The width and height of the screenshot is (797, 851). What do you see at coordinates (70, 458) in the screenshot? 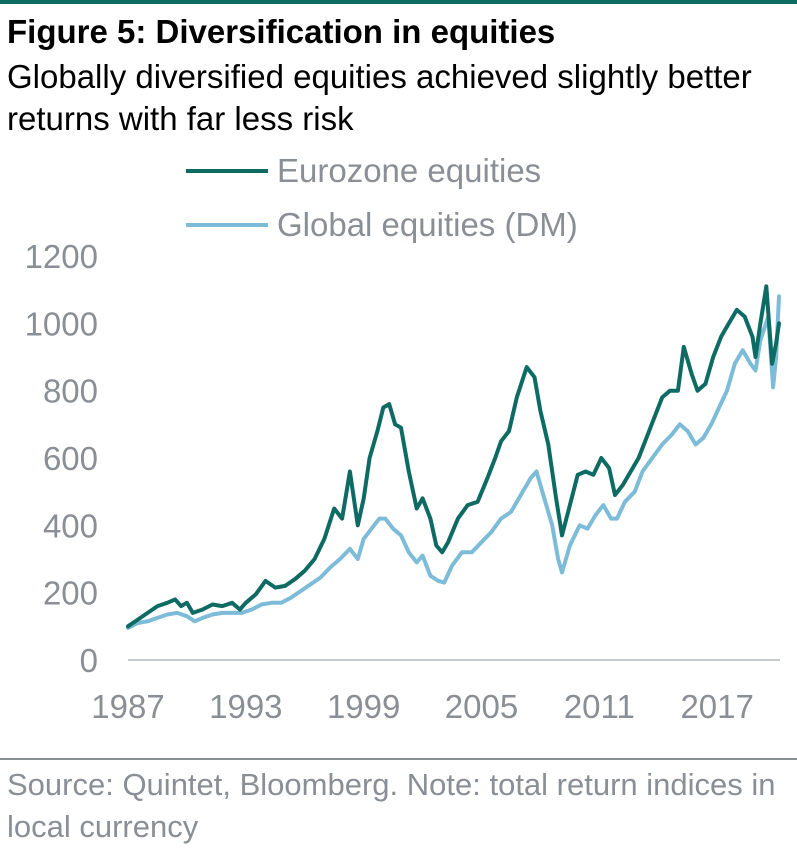
I see `y-tick-label: 600` at bounding box center [70, 458].